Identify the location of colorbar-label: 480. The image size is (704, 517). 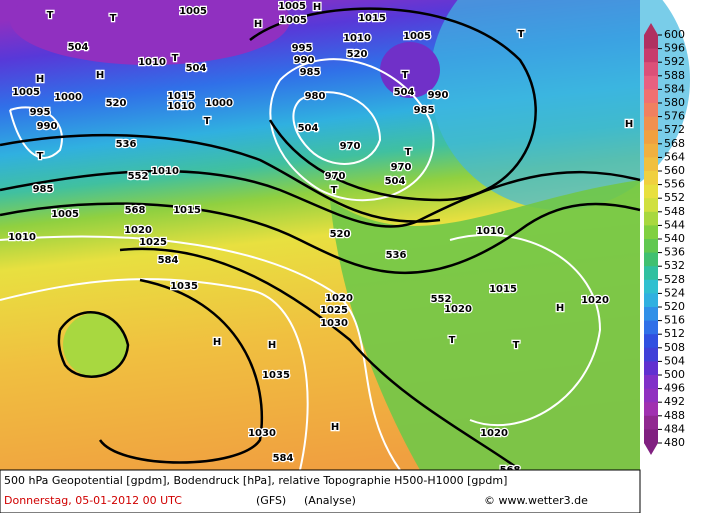
(674, 442).